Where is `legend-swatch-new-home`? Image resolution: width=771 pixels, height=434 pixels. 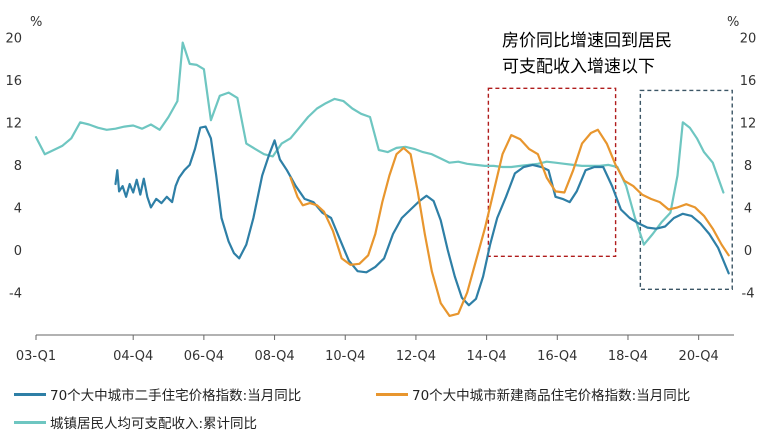
legend-swatch-new-home is located at coordinates (392, 394).